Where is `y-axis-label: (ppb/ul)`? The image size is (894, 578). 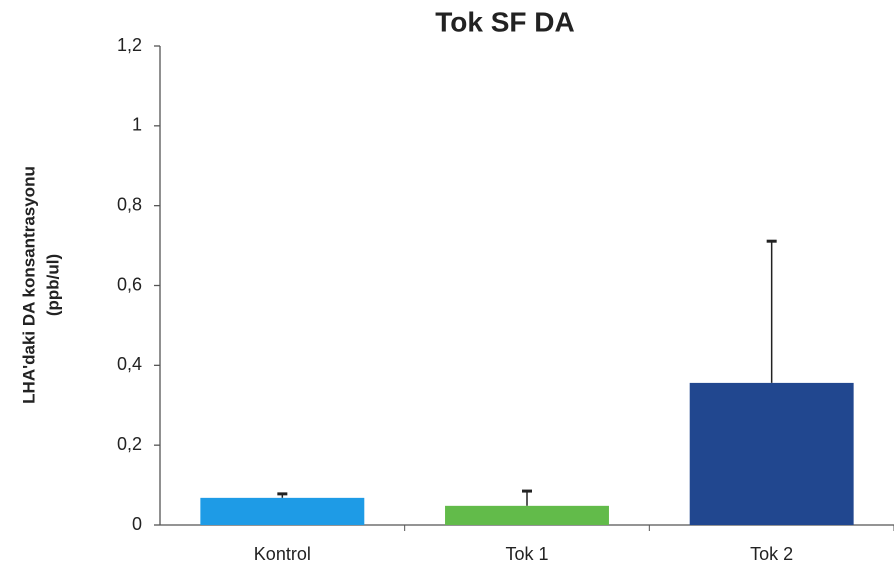
y-axis-label: (ppb/ul) is located at coordinates (52, 285).